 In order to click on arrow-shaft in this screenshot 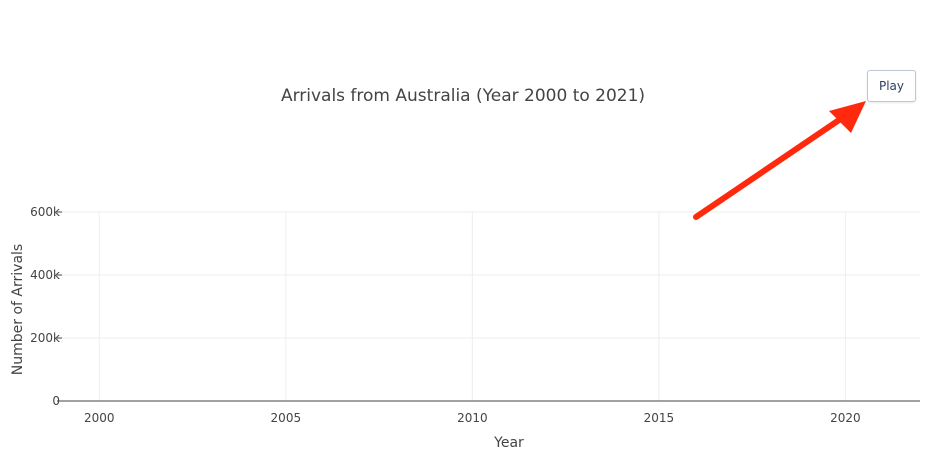, I will do `click(769, 167)`.